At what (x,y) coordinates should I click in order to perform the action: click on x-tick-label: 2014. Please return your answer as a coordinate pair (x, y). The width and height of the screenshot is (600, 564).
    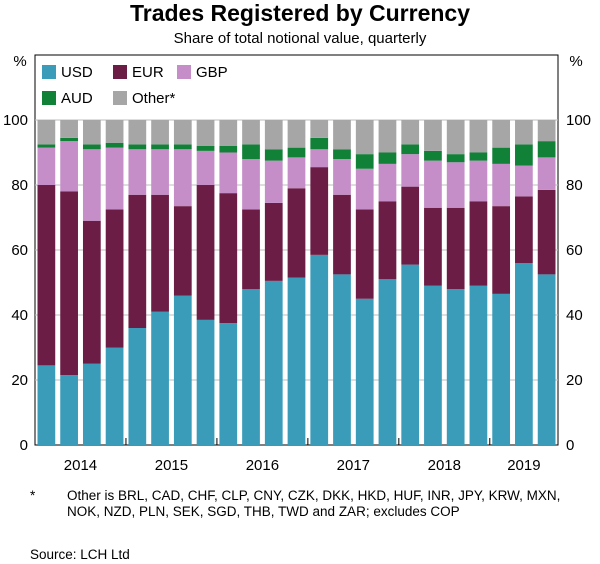
    Looking at the image, I should click on (80, 465).